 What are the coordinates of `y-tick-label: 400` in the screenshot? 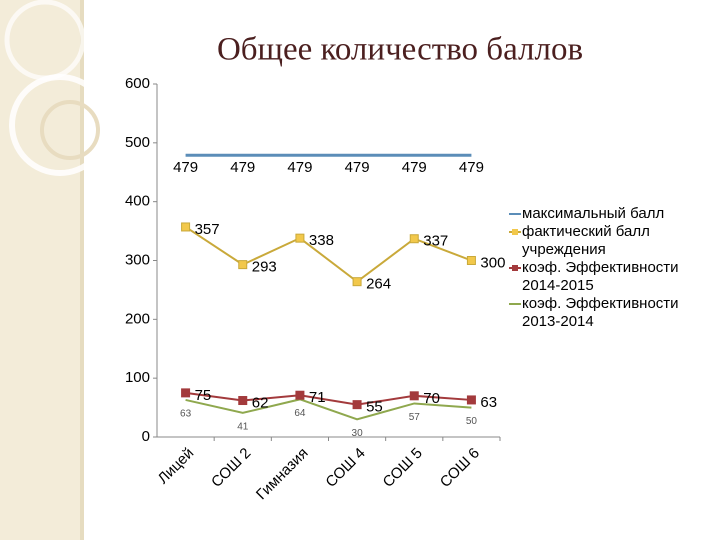 It's located at (137, 201).